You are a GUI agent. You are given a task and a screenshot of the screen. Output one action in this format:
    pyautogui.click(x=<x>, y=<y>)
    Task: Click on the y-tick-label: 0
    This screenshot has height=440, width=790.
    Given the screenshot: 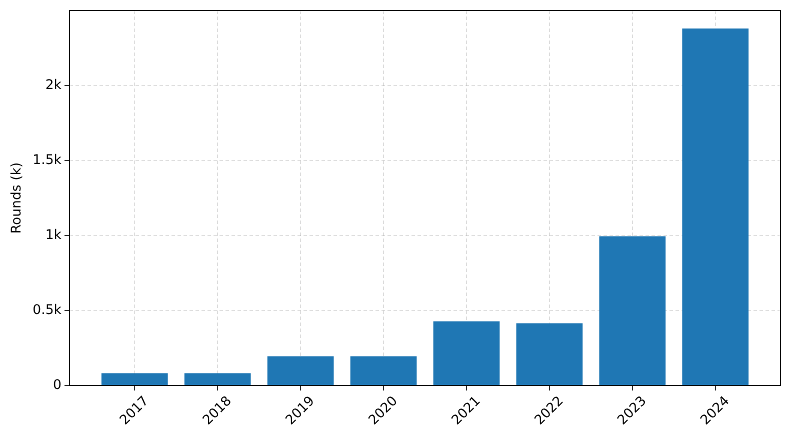 What is the action you would take?
    pyautogui.click(x=57, y=385)
    